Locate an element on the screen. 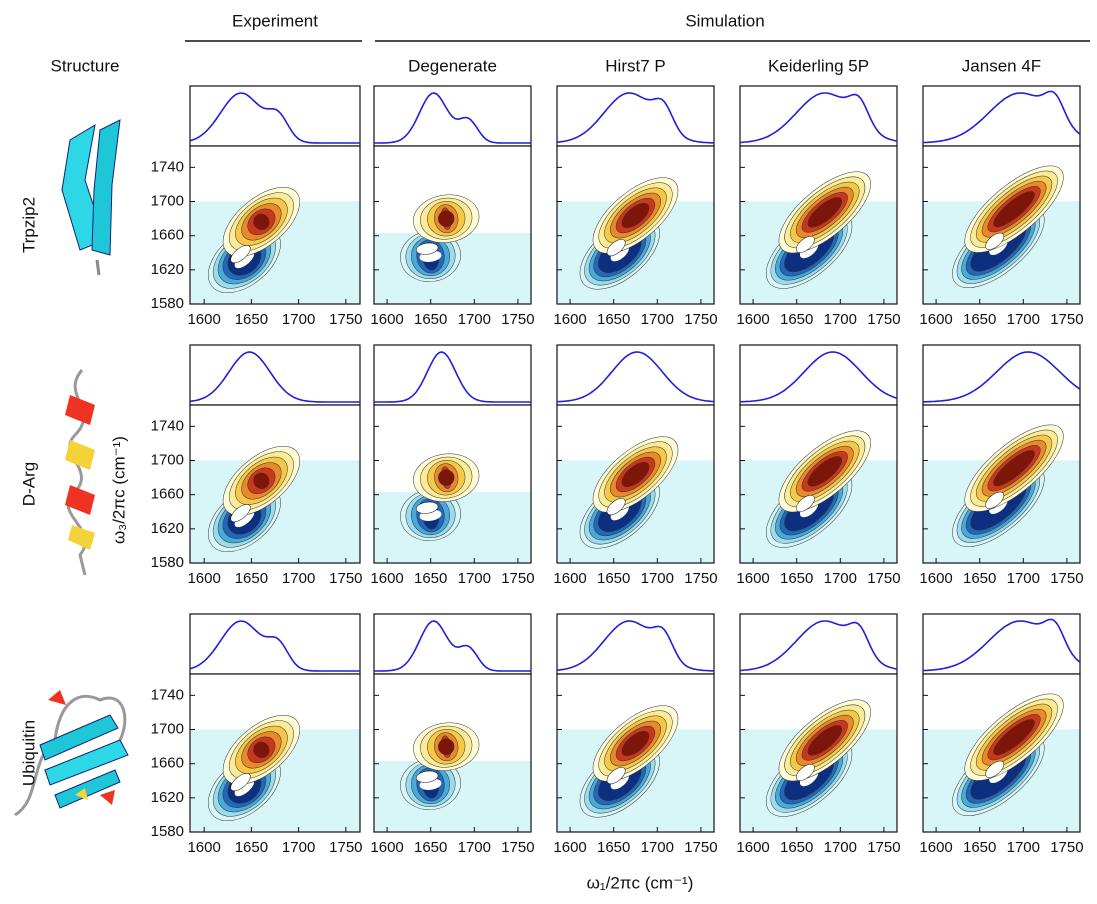 Image resolution: width=1097 pixels, height=904 pixels. column-header: Jansen 4F is located at coordinates (1001, 65).